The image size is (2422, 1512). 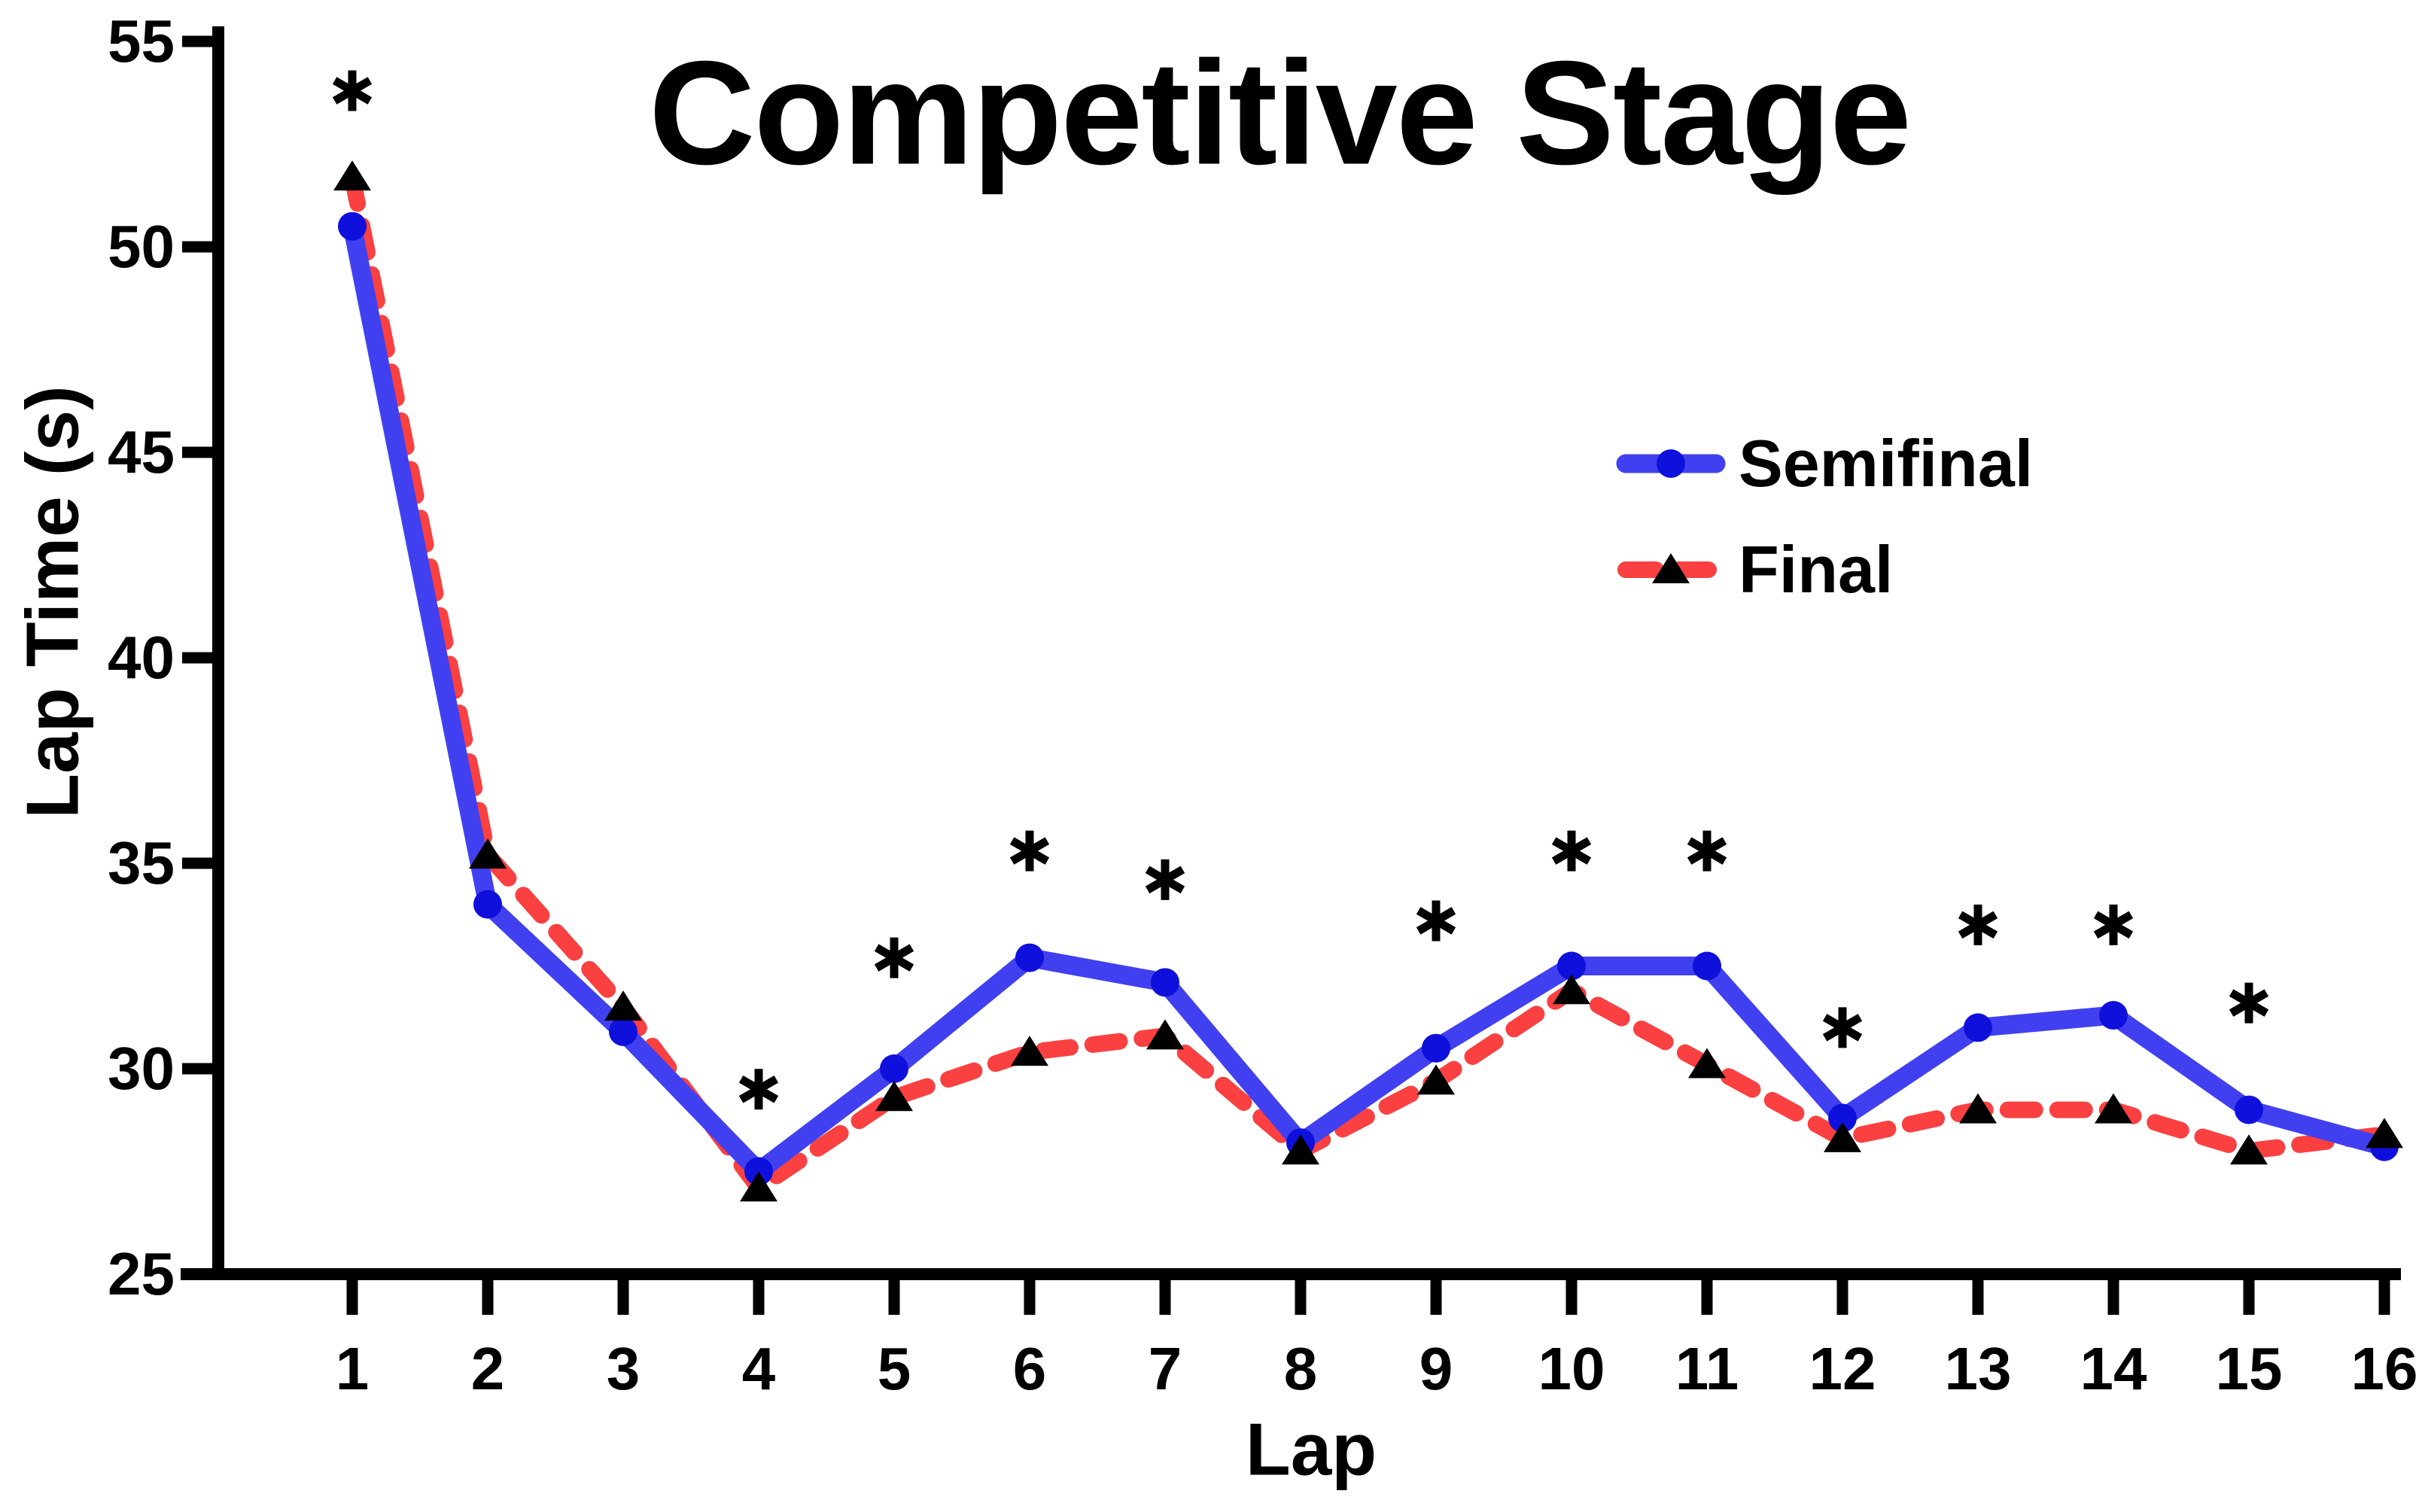 I want to click on x-tick-label: 8, so click(x=1300, y=1368).